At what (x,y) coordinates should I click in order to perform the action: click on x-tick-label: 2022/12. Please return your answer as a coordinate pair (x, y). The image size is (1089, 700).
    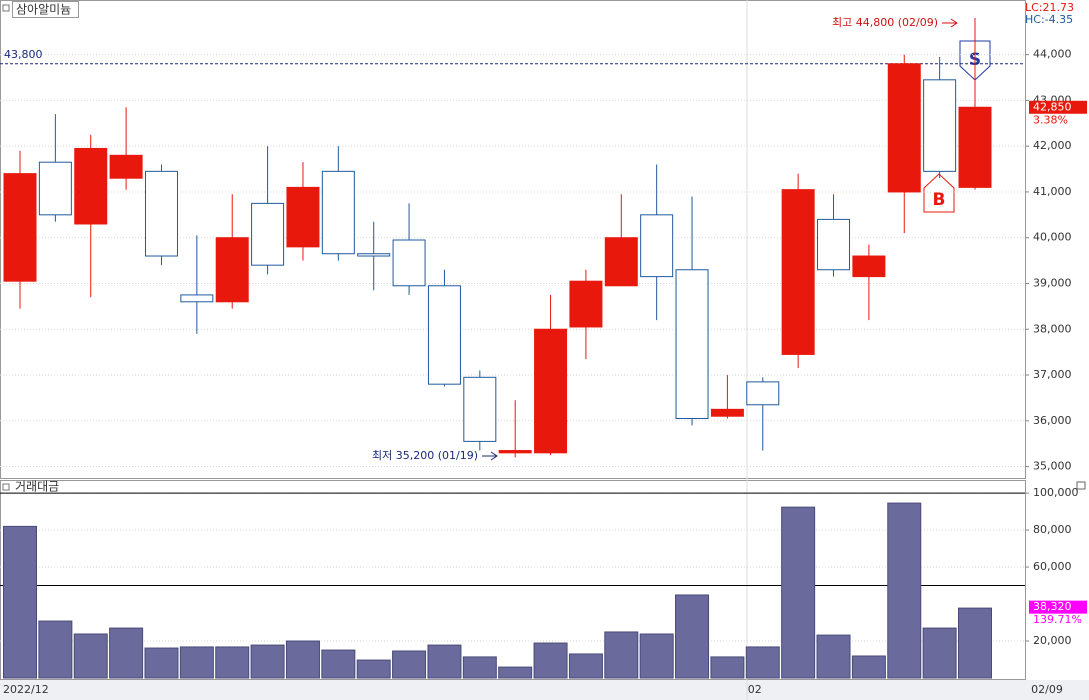
    Looking at the image, I should click on (26, 689).